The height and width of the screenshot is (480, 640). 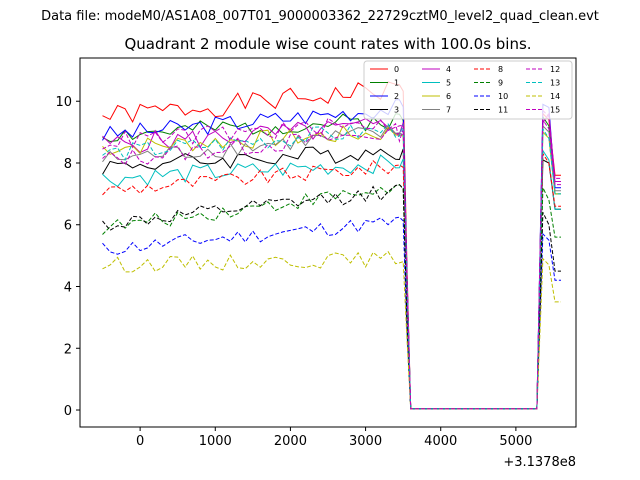 I want to click on y-tick-label: 4, so click(x=68, y=288).